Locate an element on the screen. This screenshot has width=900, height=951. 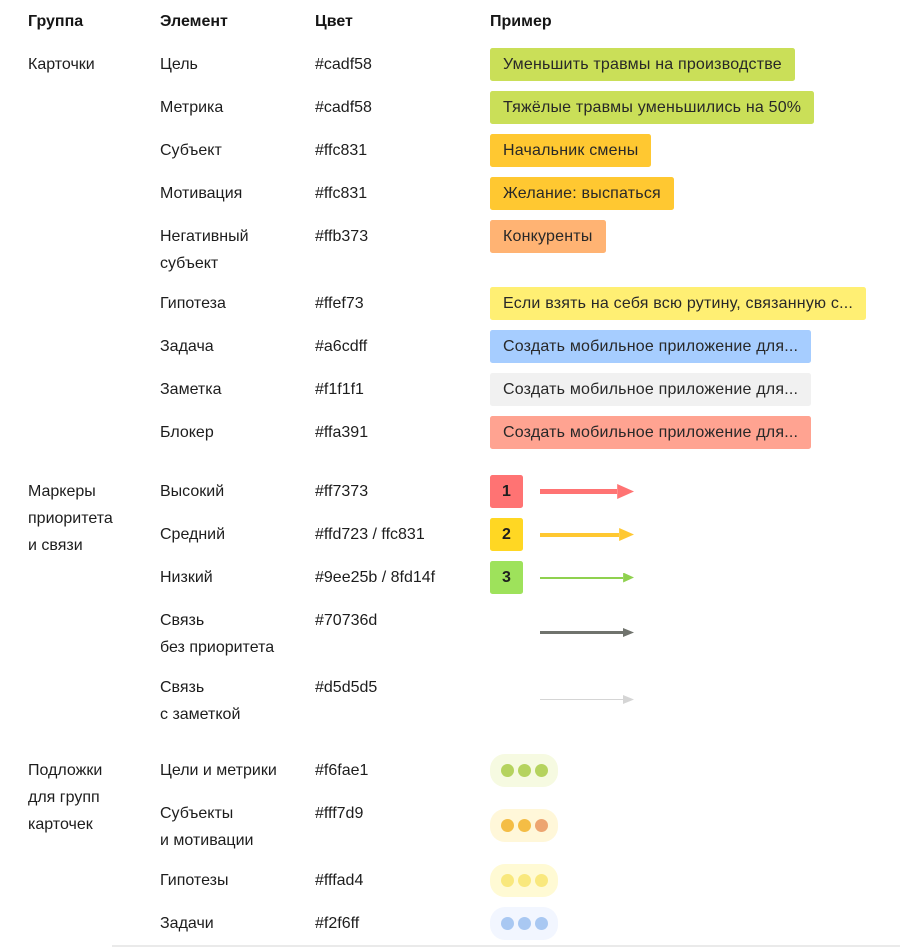
element-label: Средний is located at coordinates (193, 534).